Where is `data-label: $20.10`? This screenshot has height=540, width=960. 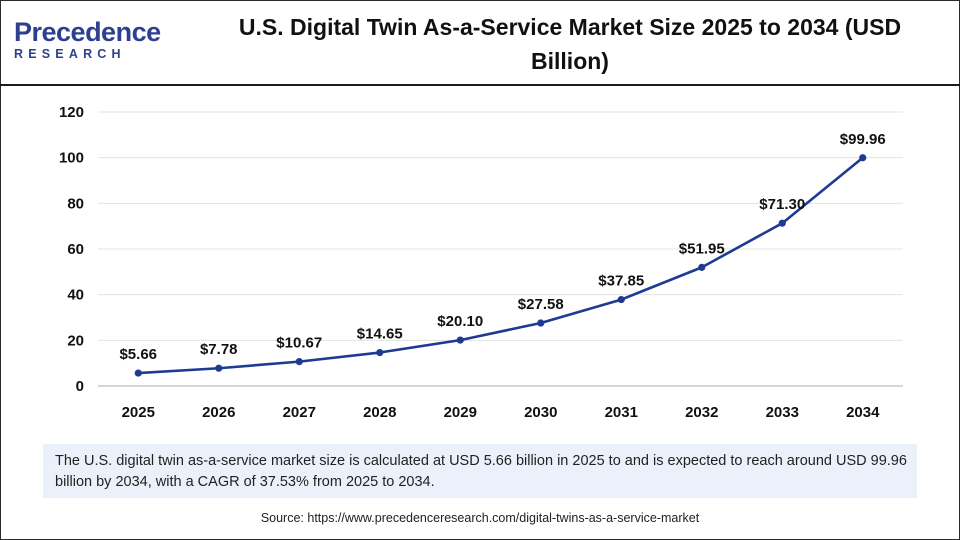 data-label: $20.10 is located at coordinates (460, 321).